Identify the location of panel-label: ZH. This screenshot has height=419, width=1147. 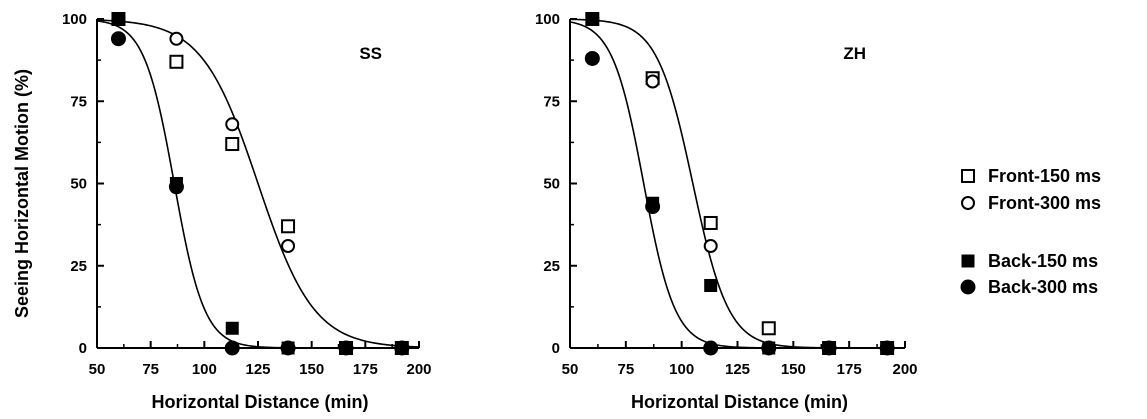
(854, 53).